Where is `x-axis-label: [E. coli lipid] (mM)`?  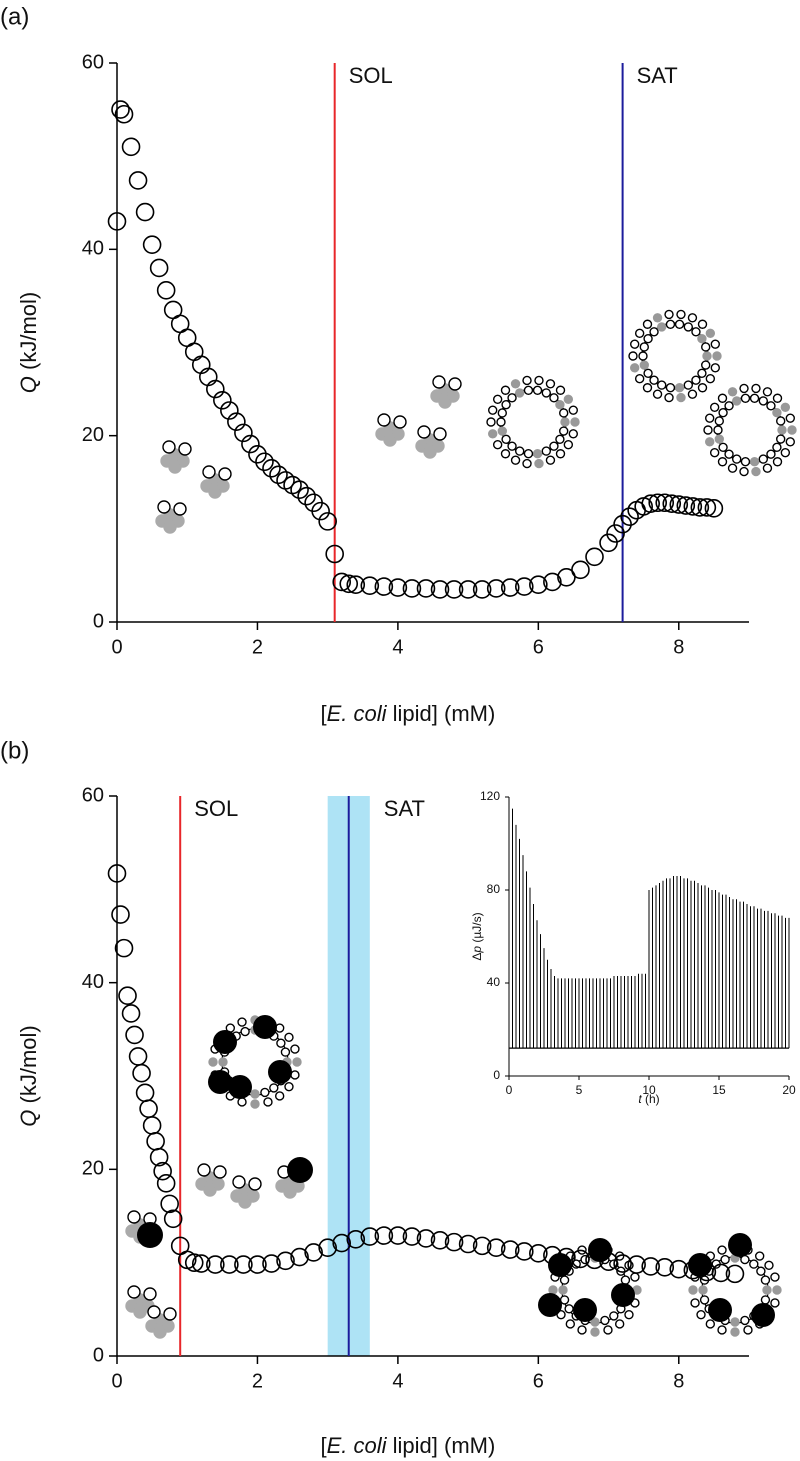 x-axis-label: [E. coli lipid] (mM) is located at coordinates (407, 713).